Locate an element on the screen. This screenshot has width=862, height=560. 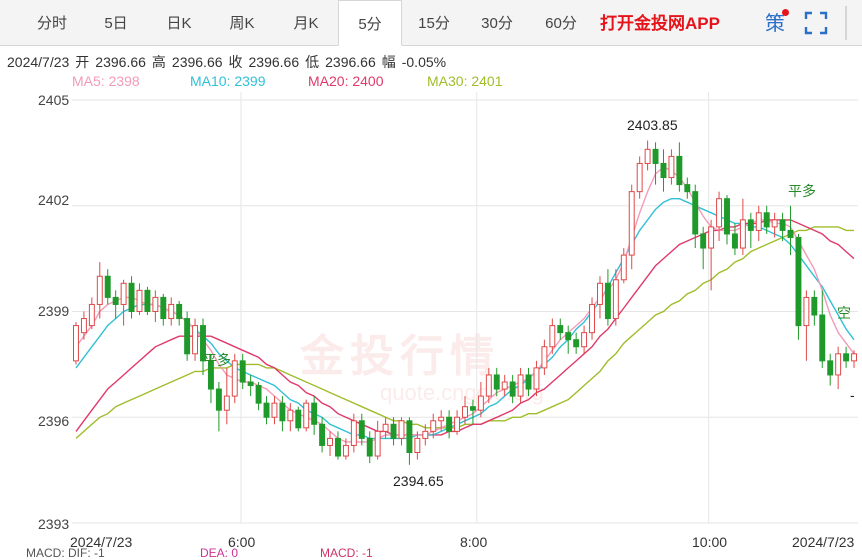
ma20-legend: MA20: 2400 is located at coordinates (346, 81).